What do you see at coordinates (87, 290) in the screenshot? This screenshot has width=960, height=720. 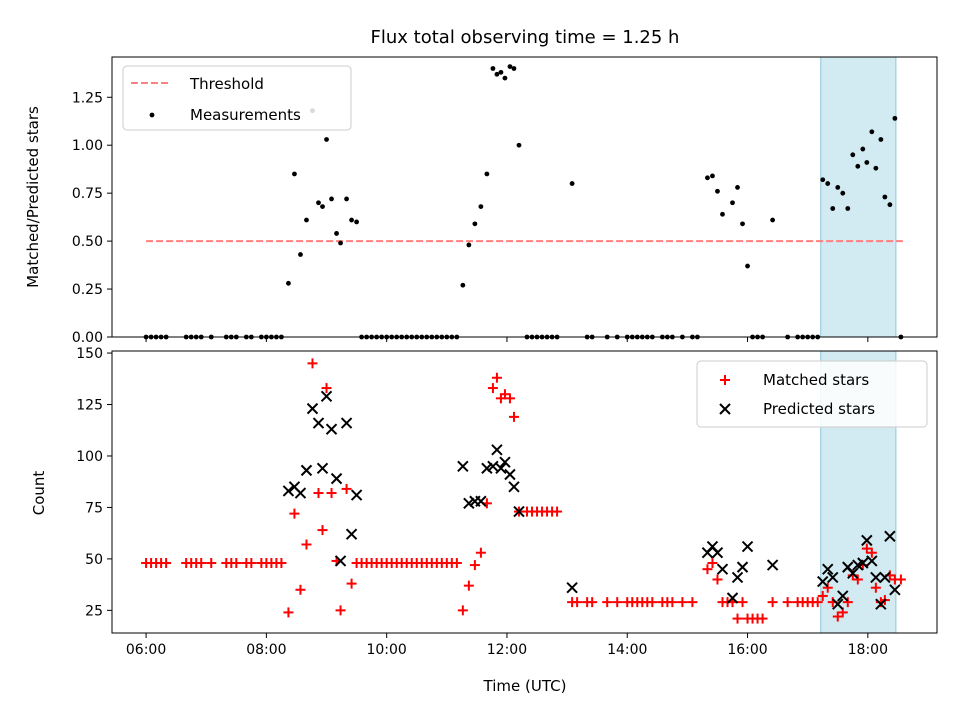 I see `y-tick-label: 0.25` at bounding box center [87, 290].